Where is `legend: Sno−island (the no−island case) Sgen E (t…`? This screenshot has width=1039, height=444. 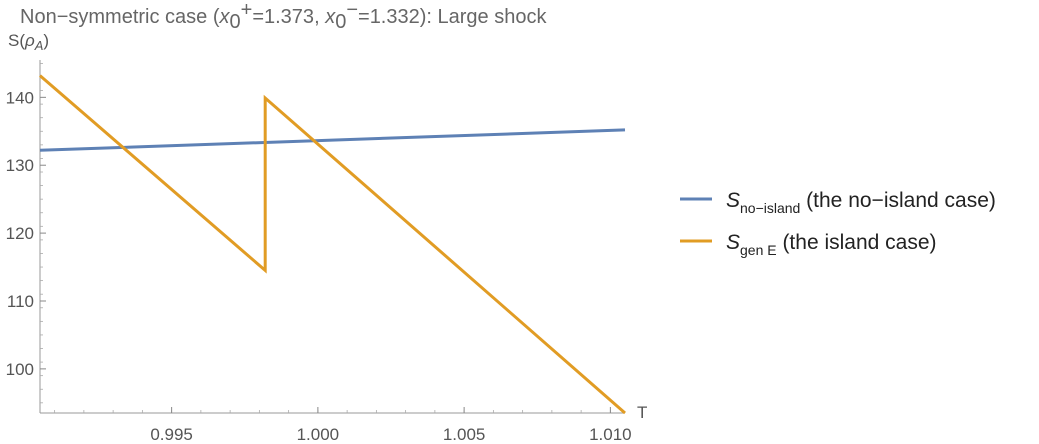
legend: Sno−island (the no−island case) Sgen E (t… is located at coordinates (838, 223).